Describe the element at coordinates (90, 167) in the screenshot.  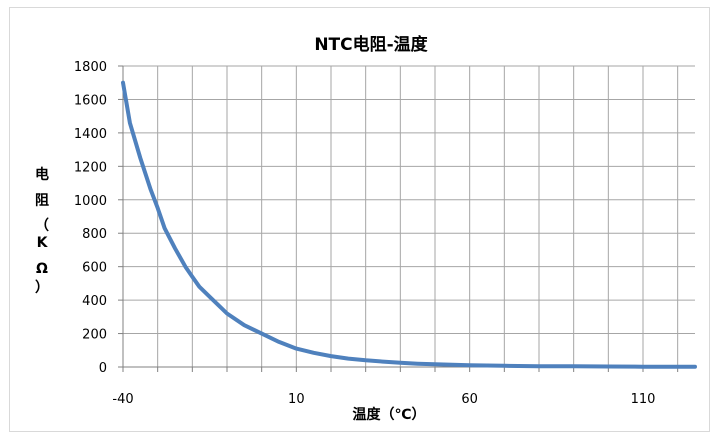
I see `y-tick-label: 1200` at that location.